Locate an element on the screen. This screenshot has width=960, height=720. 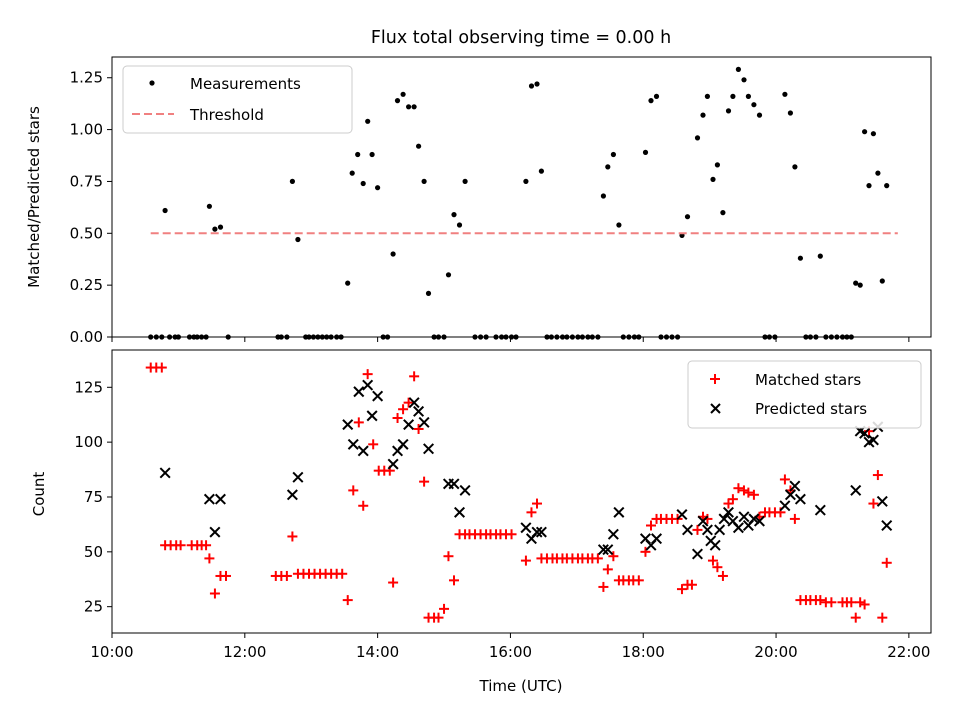
count-legend: Matched stars Predicted stars is located at coordinates (804, 394).